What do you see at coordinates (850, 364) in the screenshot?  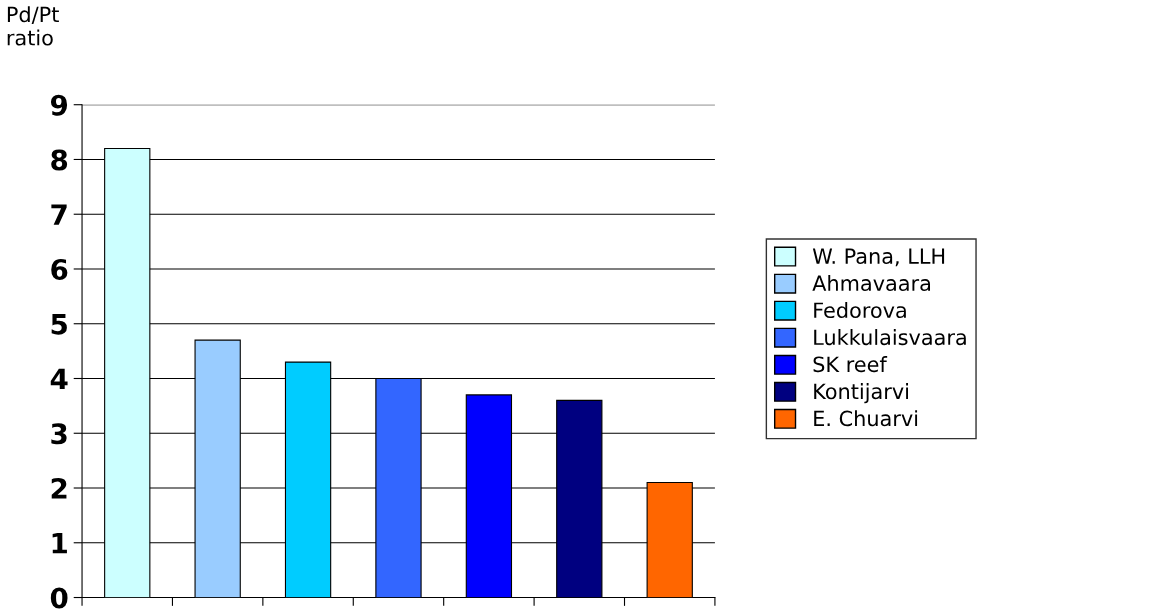 I see `legend-label: SK reef` at bounding box center [850, 364].